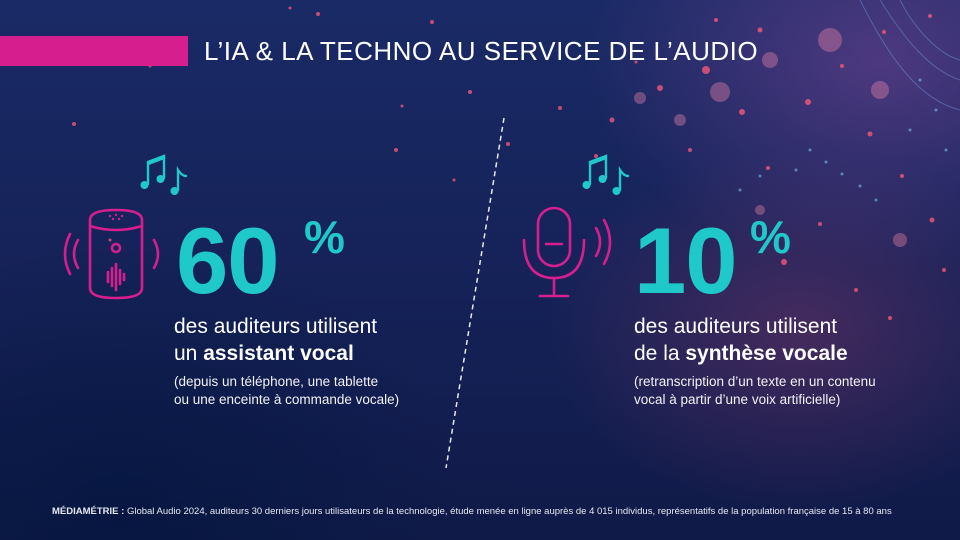 Image resolution: width=960 pixels, height=540 pixels. What do you see at coordinates (189, 353) in the screenshot?
I see `stat-description-prefix: un` at bounding box center [189, 353].